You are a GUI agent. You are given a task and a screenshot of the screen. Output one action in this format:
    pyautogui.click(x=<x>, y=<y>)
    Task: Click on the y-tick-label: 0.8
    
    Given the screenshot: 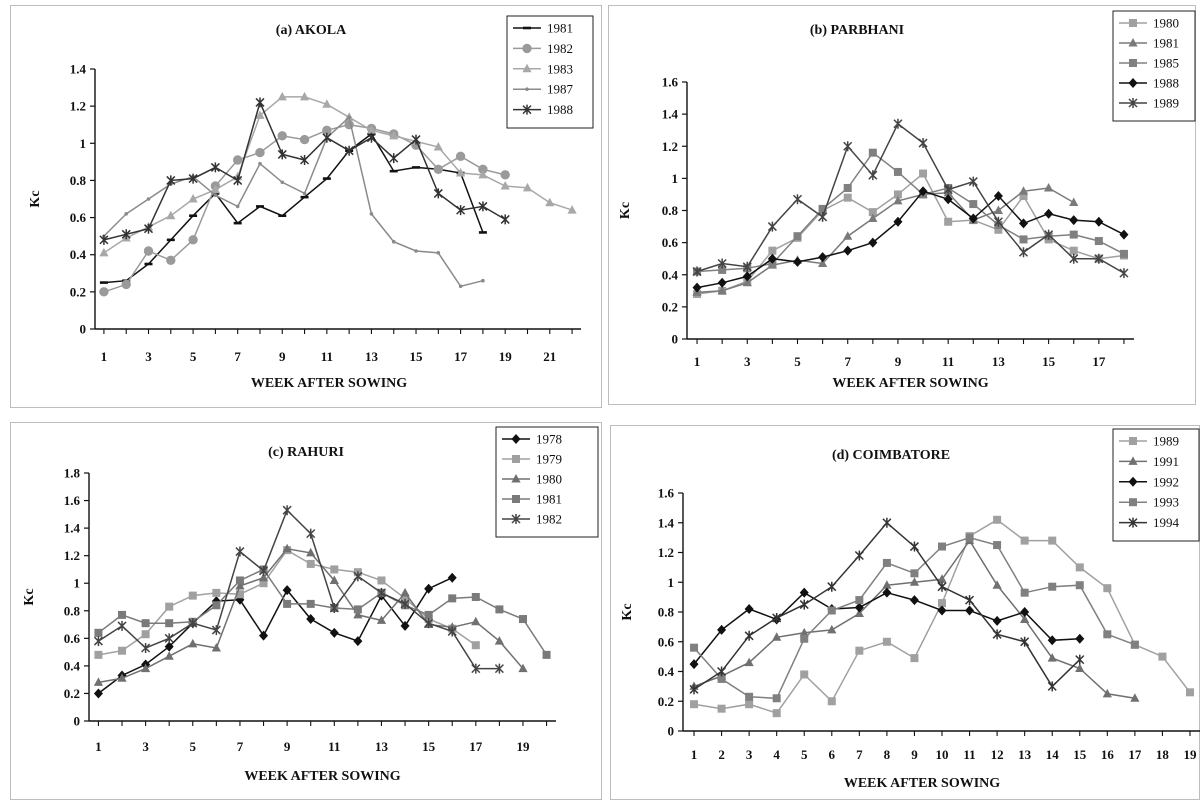 What is the action you would take?
    pyautogui.click(x=78, y=180)
    